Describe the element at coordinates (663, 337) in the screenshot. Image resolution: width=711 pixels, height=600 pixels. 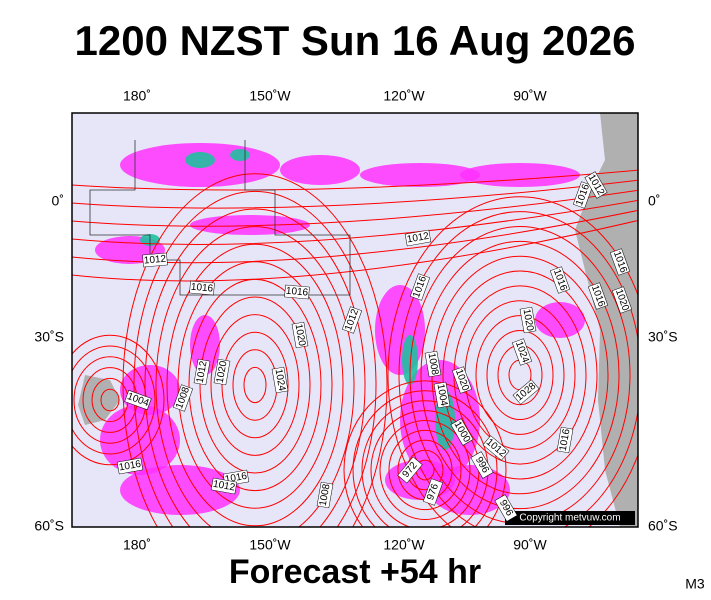
I see `latitude-label: 30˚S` at that location.